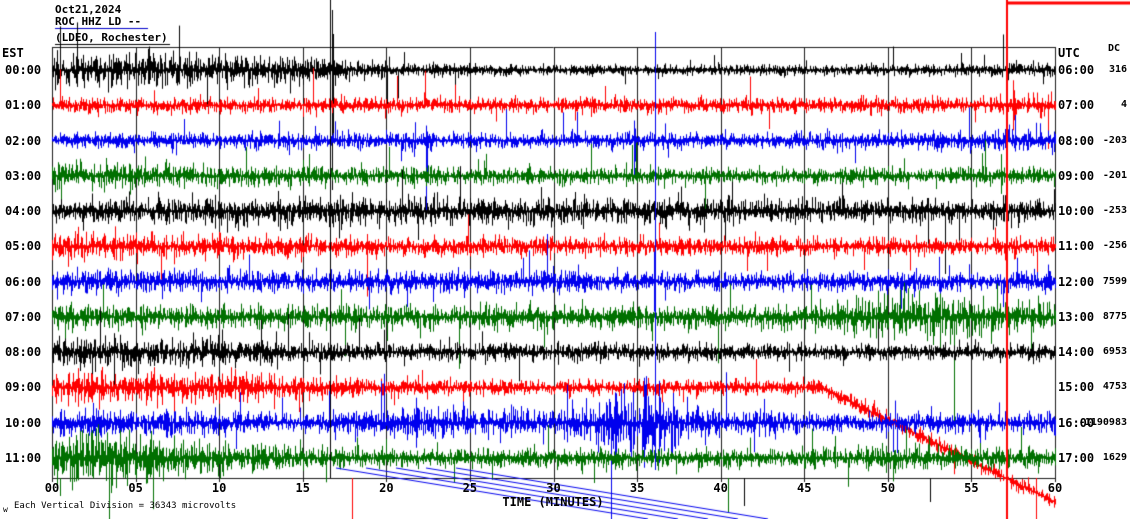  Describe the element at coordinates (971, 488) in the screenshot. I see `x-tick: 55` at that location.